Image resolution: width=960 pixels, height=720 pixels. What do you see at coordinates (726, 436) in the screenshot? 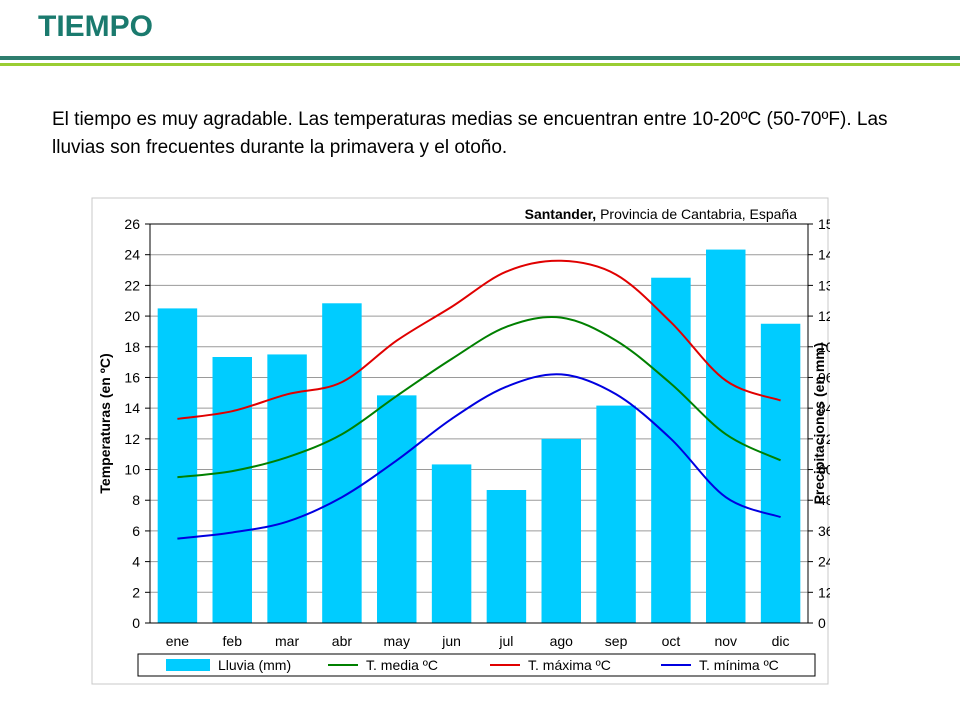
I see `bar-lluvia-nov` at bounding box center [726, 436].